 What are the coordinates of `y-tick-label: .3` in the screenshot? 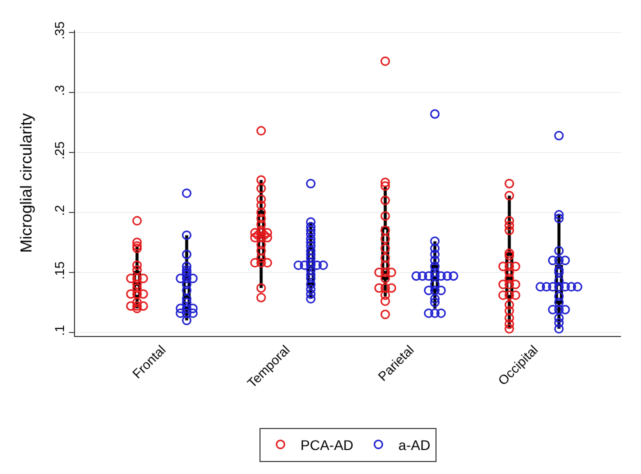 It's located at (59, 90).